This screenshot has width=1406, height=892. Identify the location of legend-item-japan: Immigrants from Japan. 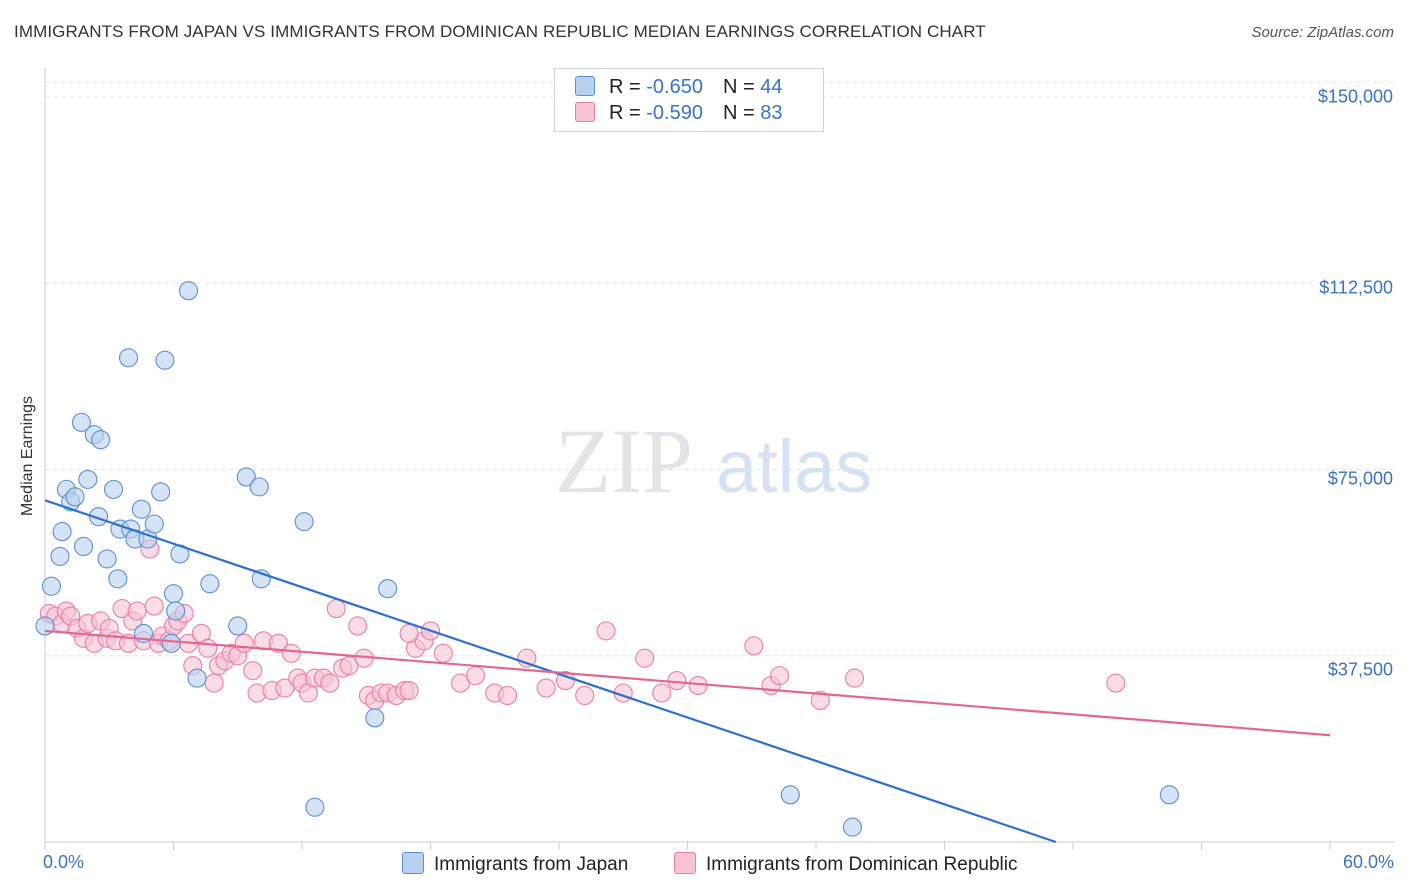
(515, 864).